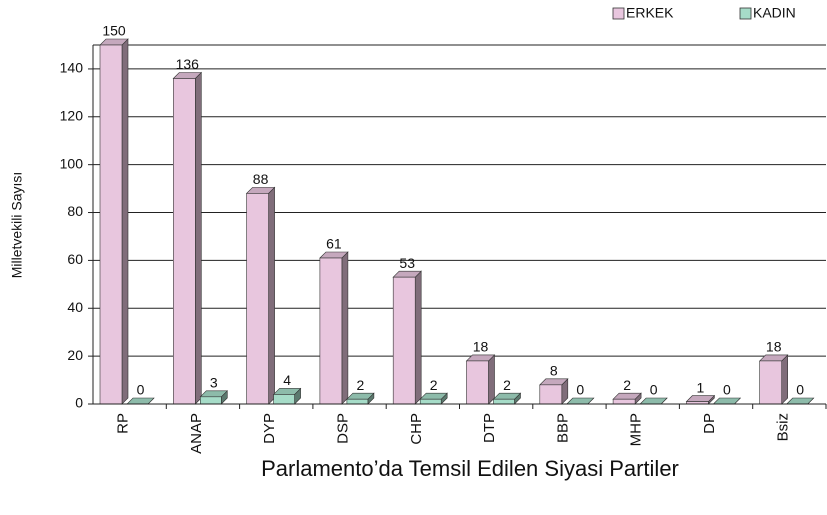  I want to click on y-tick-label: 100, so click(72, 163).